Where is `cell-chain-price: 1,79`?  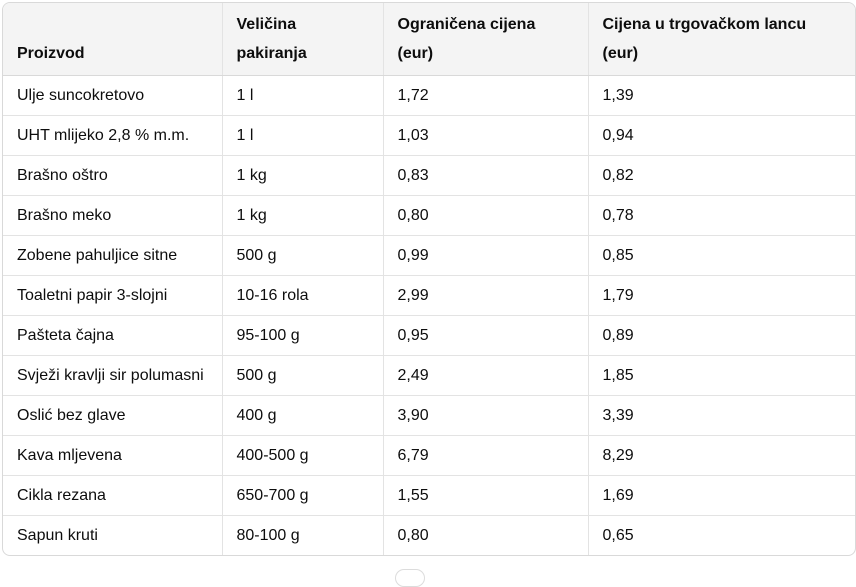 cell-chain-price: 1,79 is located at coordinates (721, 295).